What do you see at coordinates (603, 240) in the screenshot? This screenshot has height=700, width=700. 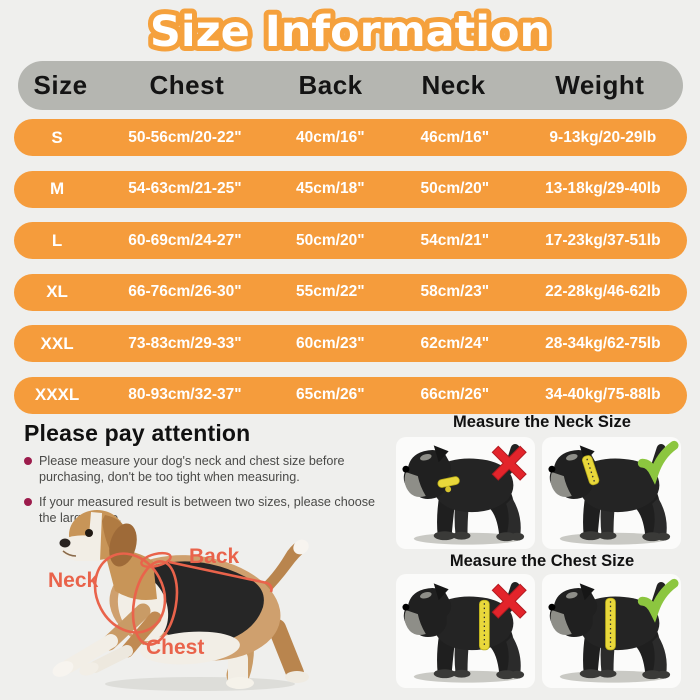 I see `cell-weight: 17-23kg/37-51lb` at bounding box center [603, 240].